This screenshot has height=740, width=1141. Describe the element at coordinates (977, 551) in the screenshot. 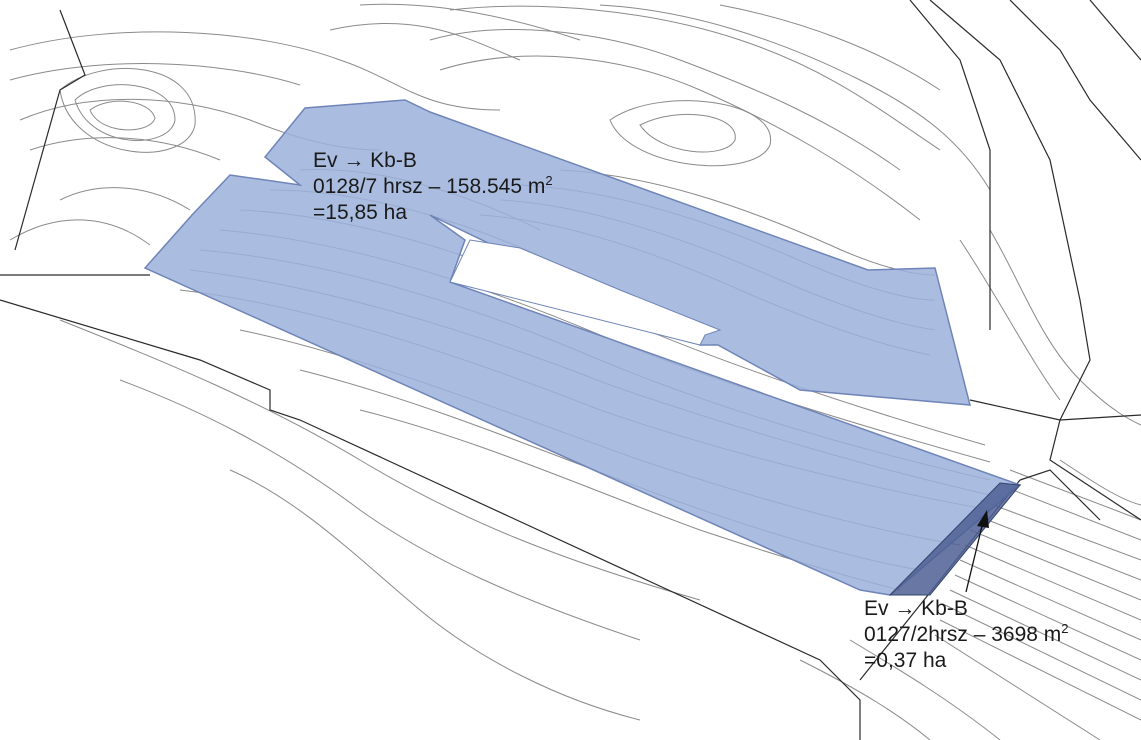

I see `leader-arrow` at that location.